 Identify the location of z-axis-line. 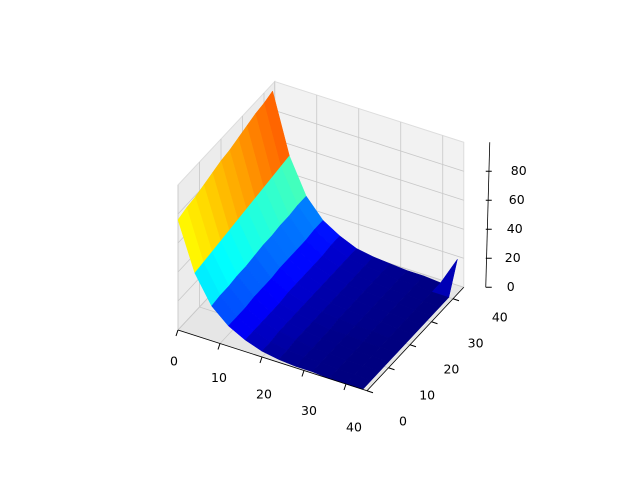
(488, 215).